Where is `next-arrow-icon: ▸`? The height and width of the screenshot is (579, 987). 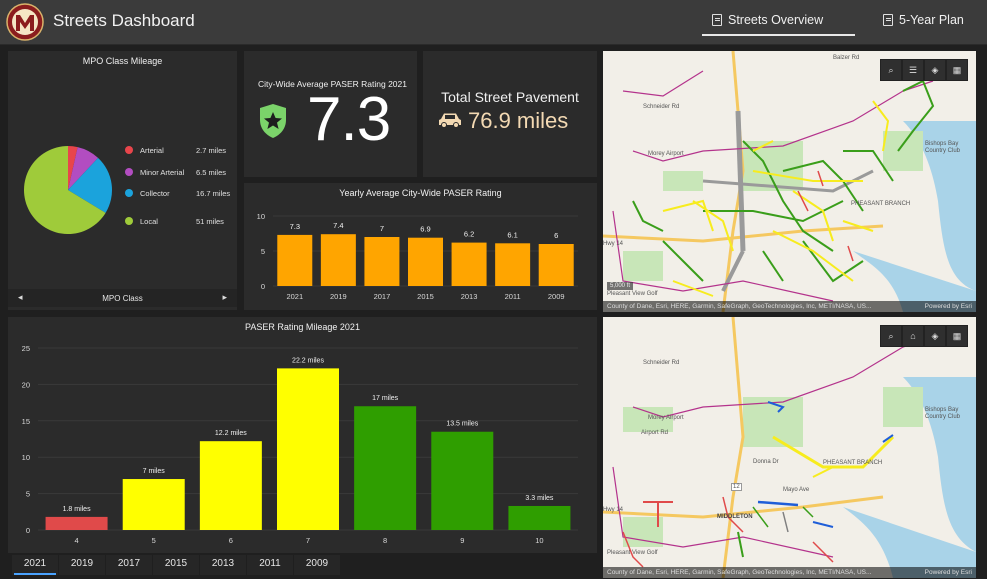
next-arrow-icon: ▸ is located at coordinates (224, 297).